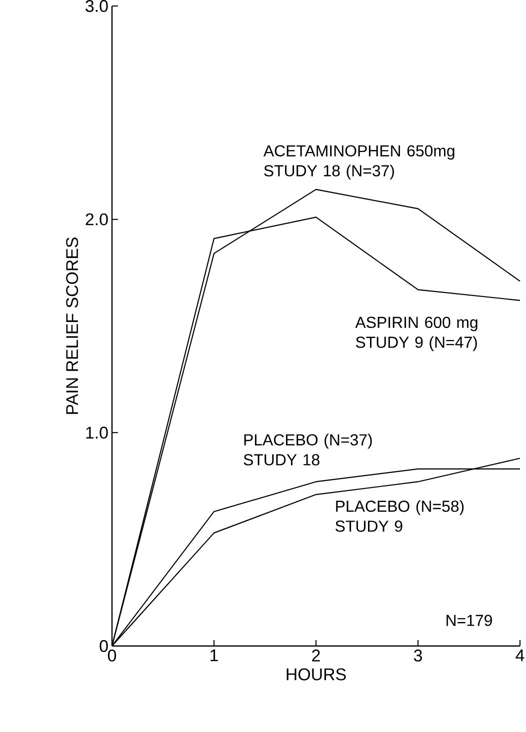 This screenshot has width=526, height=732. What do you see at coordinates (418, 656) in the screenshot?
I see `x-tick-label: 3` at bounding box center [418, 656].